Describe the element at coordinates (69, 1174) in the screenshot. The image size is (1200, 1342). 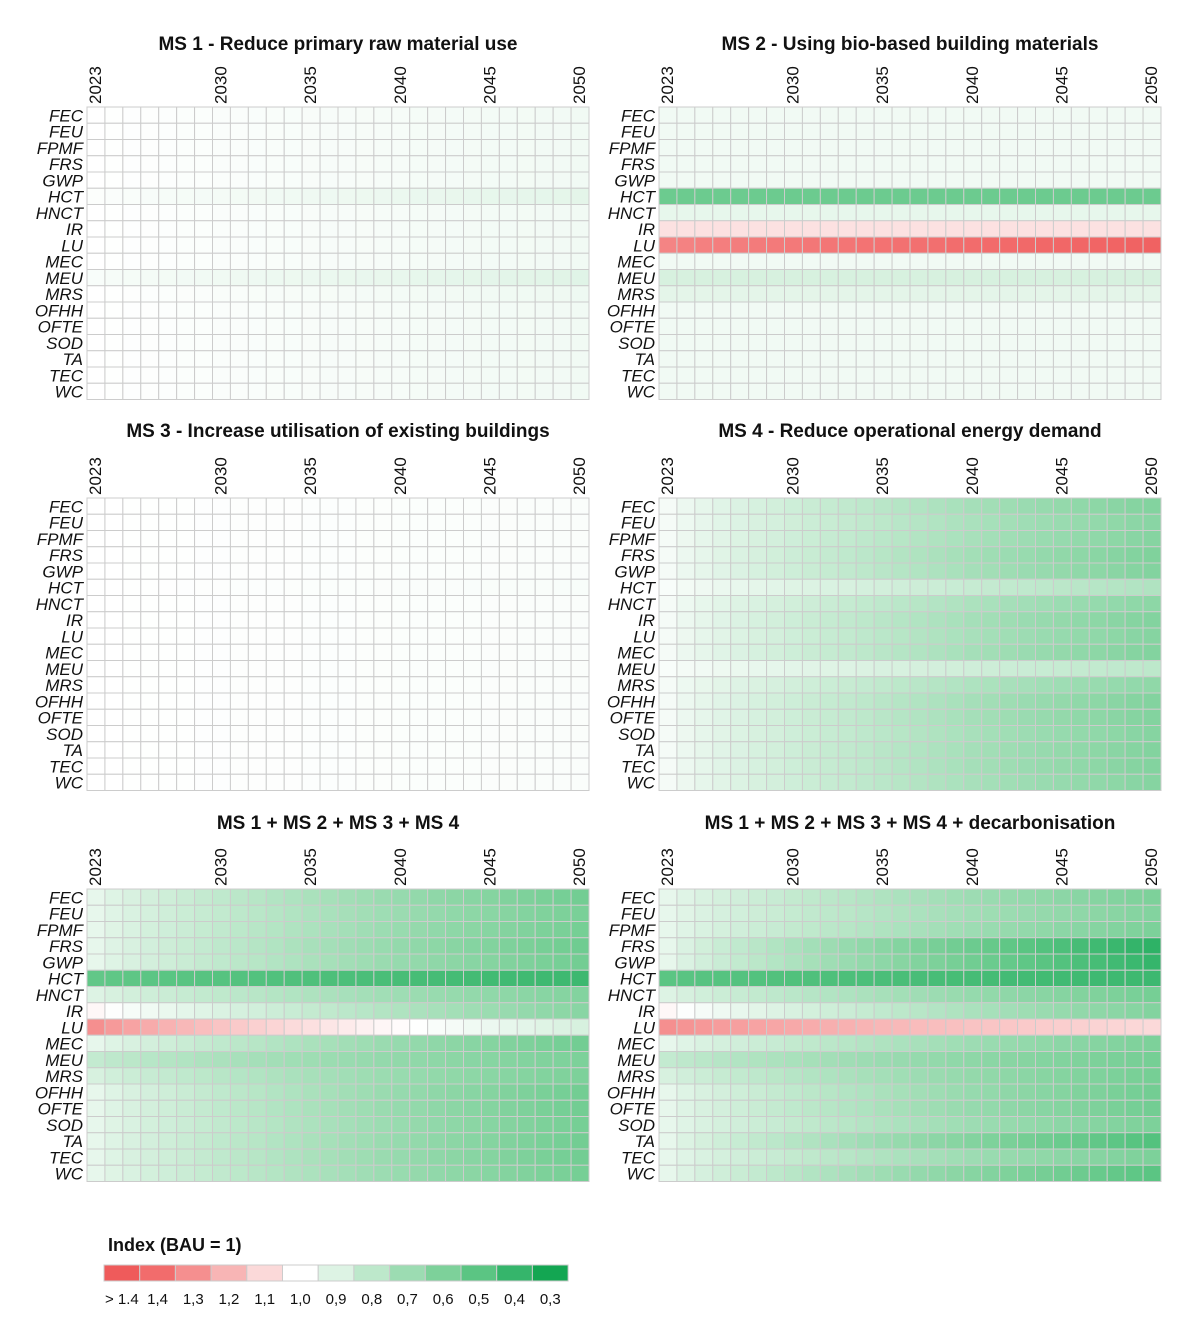
I see `row-label: WC` at that location.